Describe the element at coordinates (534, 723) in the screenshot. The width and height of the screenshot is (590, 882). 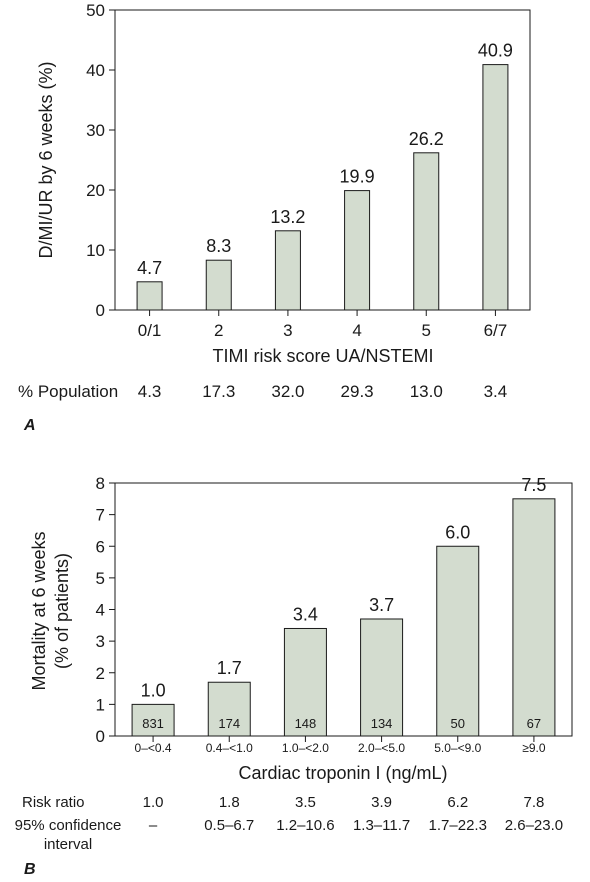
I see `bar-count-label: 67` at that location.